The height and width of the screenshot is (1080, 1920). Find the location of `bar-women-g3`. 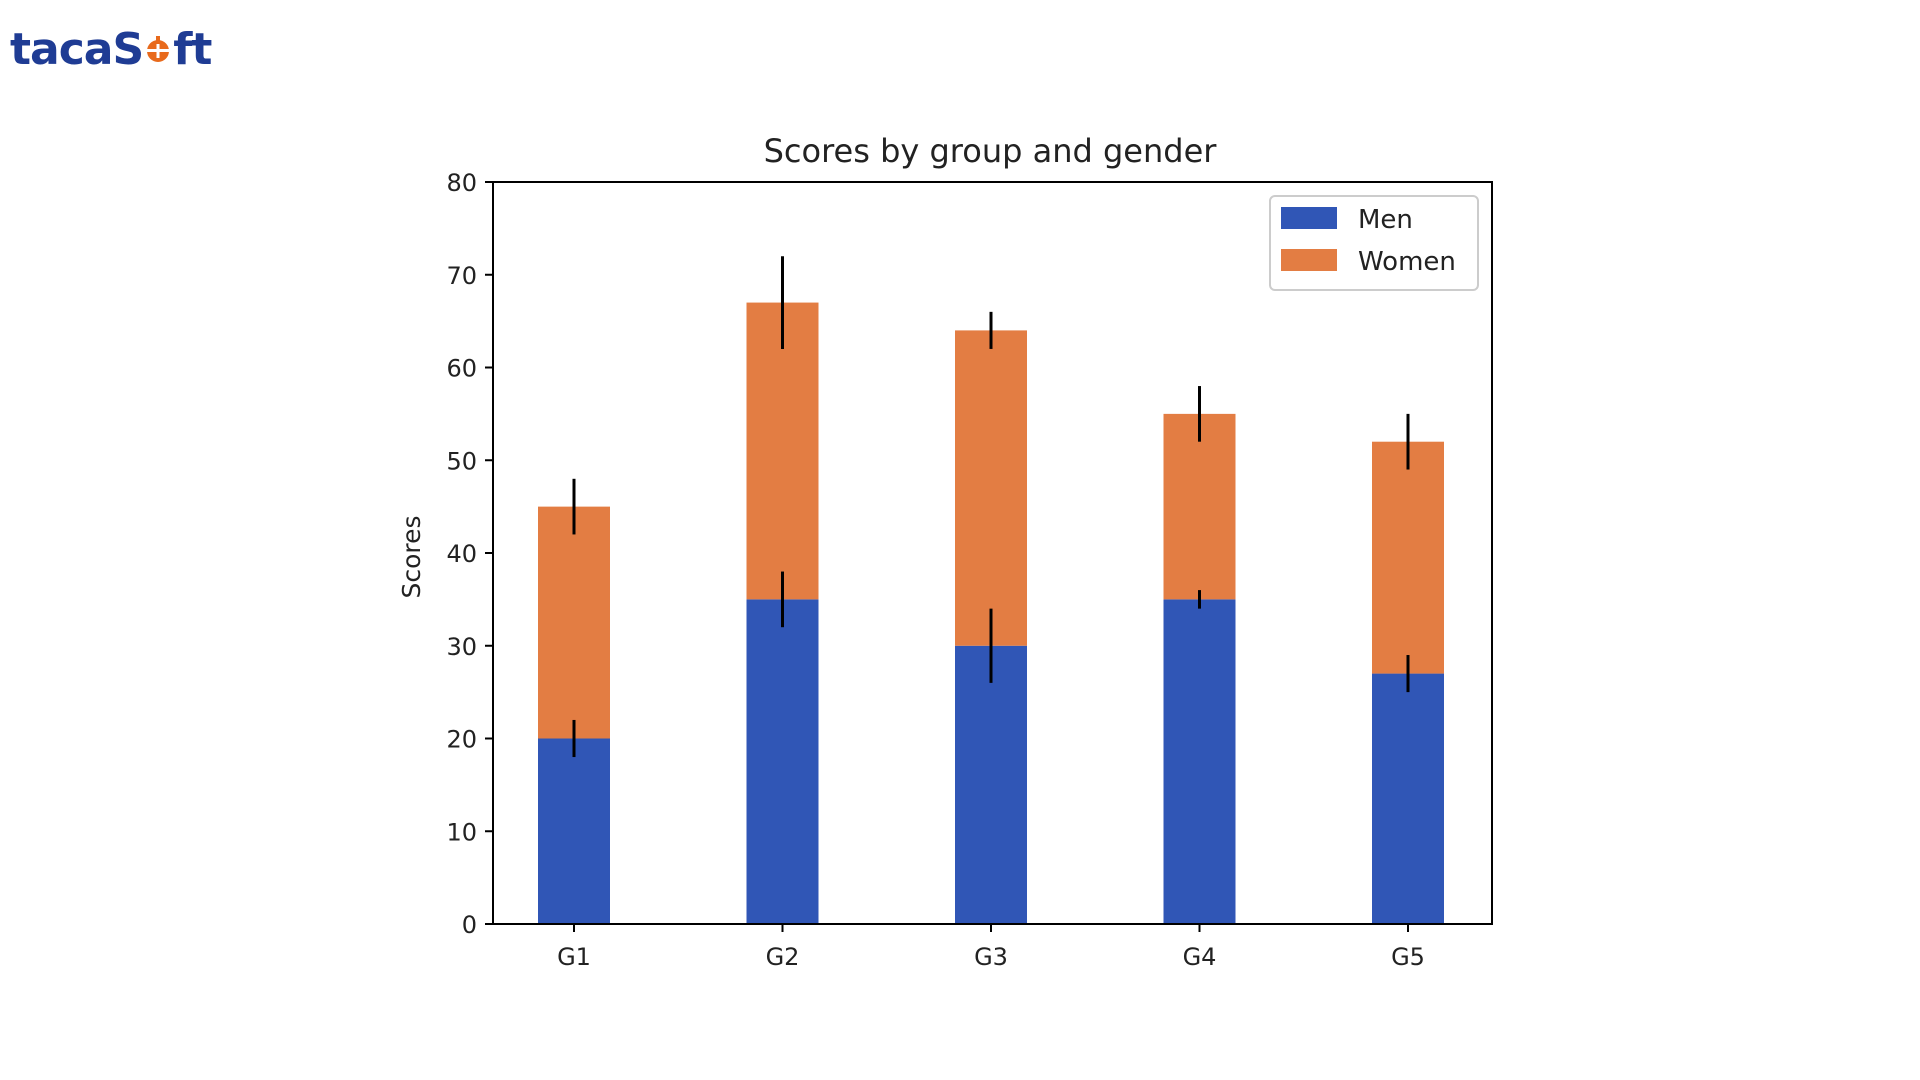

bar-women-g3 is located at coordinates (991, 488).